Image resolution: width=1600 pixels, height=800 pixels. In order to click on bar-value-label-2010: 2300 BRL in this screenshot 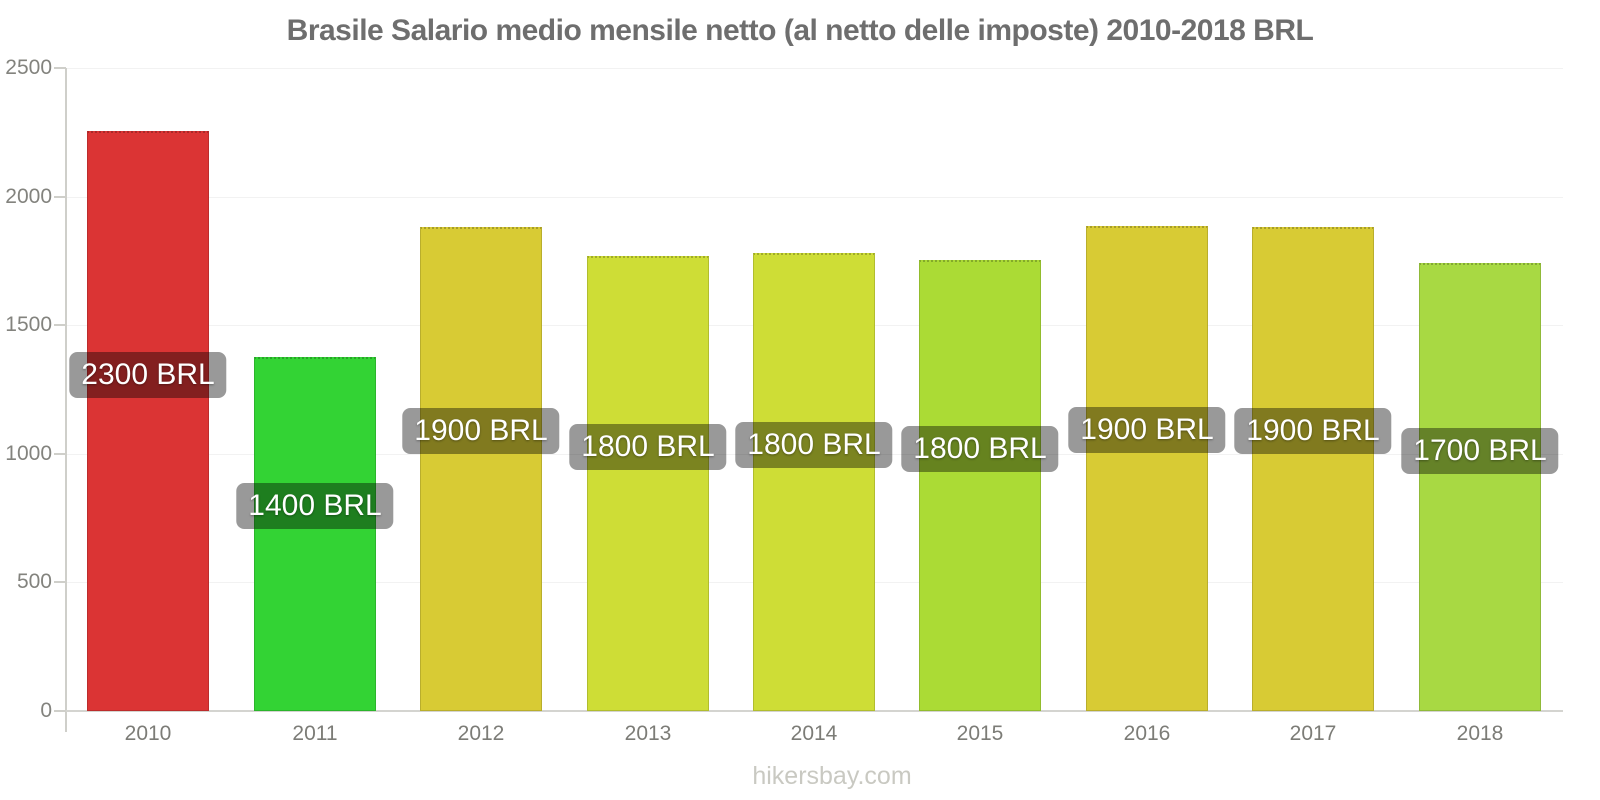, I will do `click(148, 375)`.